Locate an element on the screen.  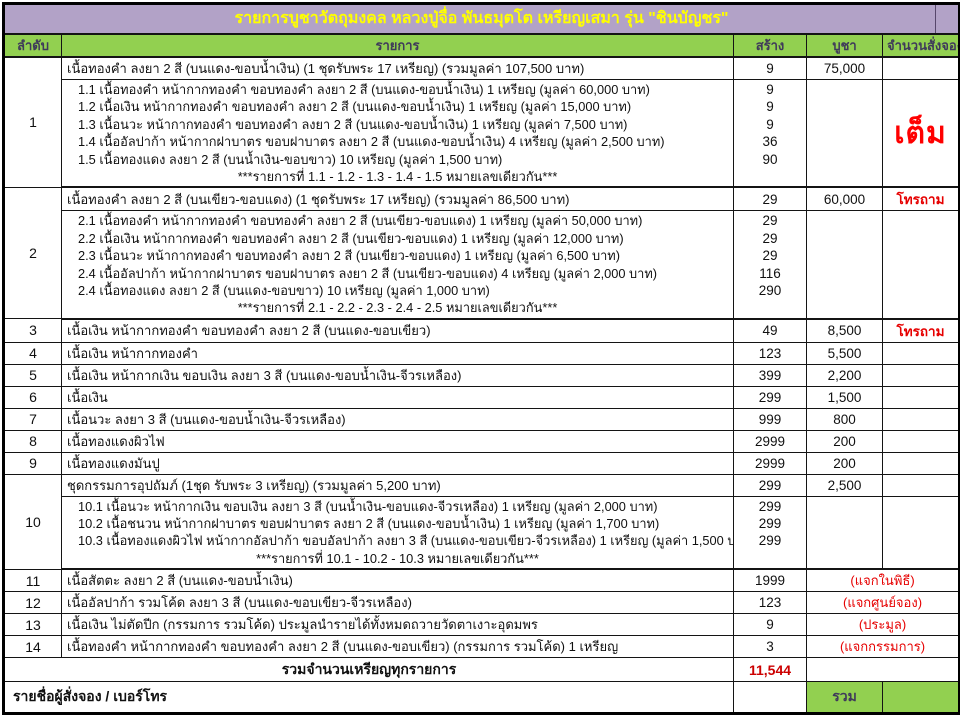
status-full-badge: เต็ม is located at coordinates (920, 134).